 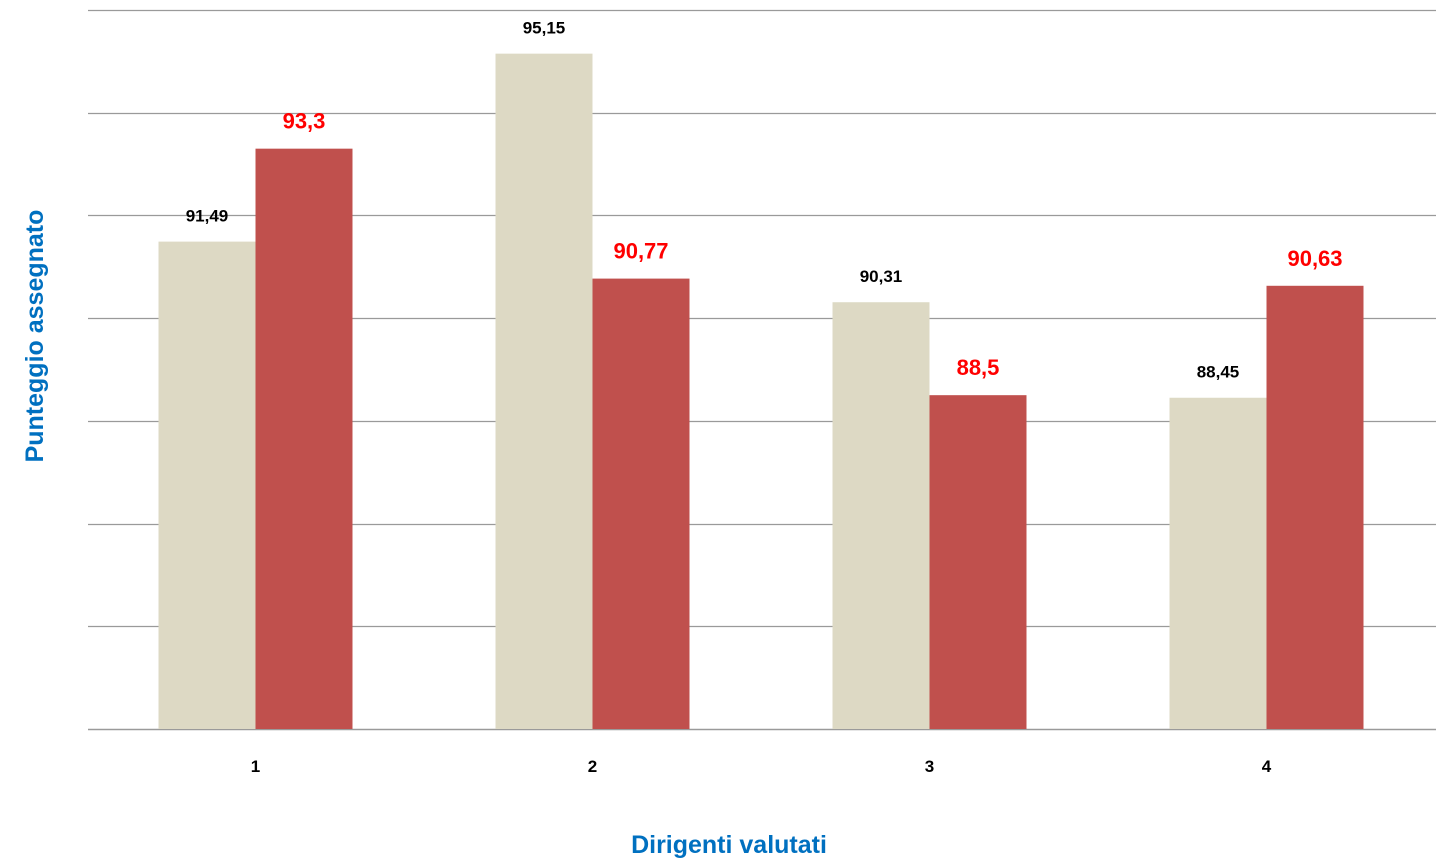 What do you see at coordinates (761, 766) in the screenshot?
I see `x-tick-labels: 1 2 3 4` at bounding box center [761, 766].